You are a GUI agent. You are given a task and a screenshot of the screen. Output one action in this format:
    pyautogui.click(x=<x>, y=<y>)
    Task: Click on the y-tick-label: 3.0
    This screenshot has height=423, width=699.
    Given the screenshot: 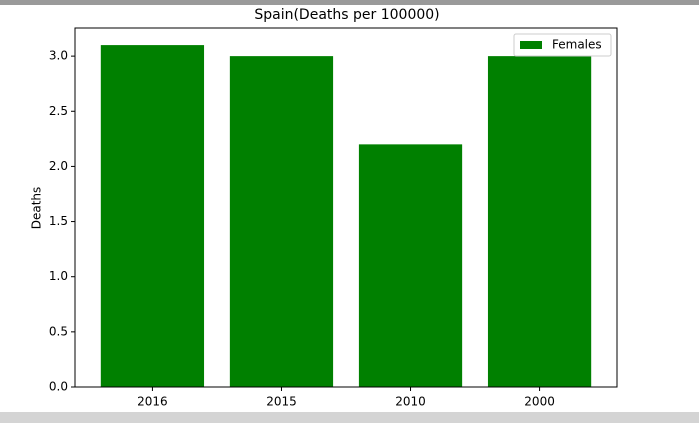 What is the action you would take?
    pyautogui.click(x=58, y=56)
    